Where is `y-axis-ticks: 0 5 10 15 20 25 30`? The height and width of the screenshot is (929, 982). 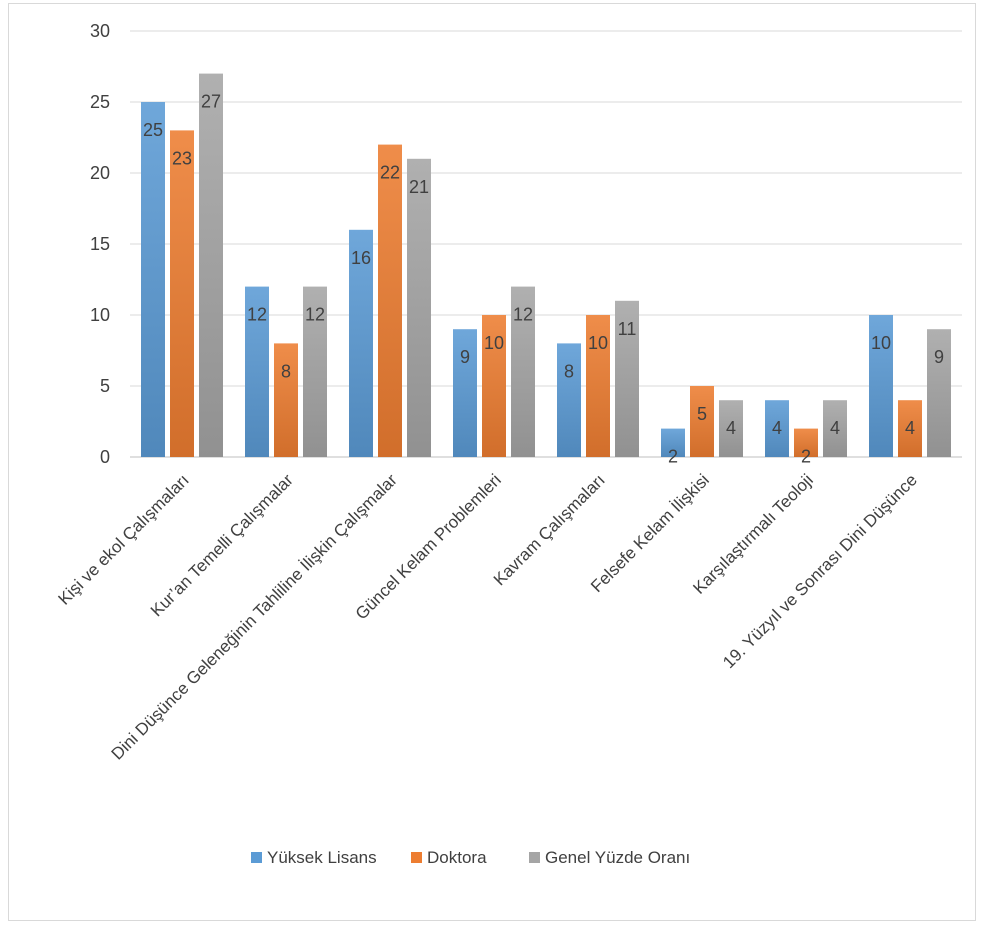
y-axis-ticks: 0 5 10 15 20 25 30 is located at coordinates (100, 244).